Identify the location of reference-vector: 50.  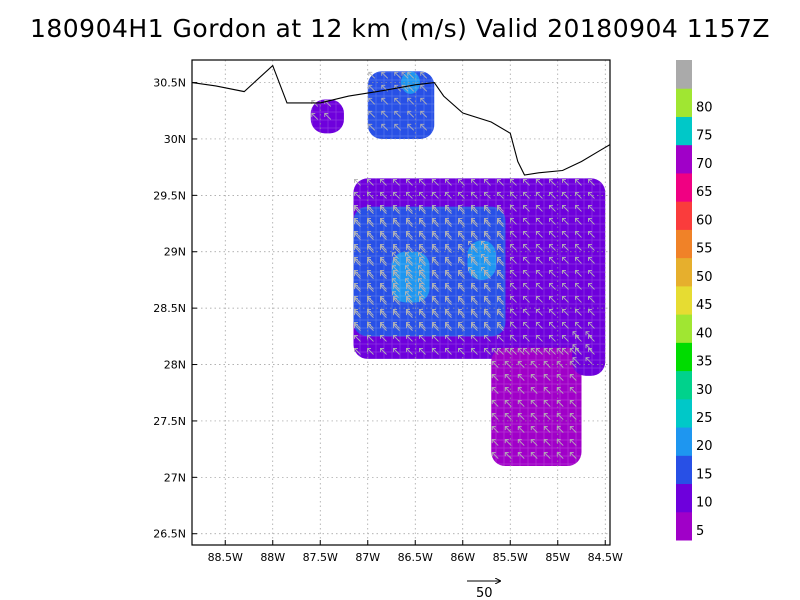
(483, 590).